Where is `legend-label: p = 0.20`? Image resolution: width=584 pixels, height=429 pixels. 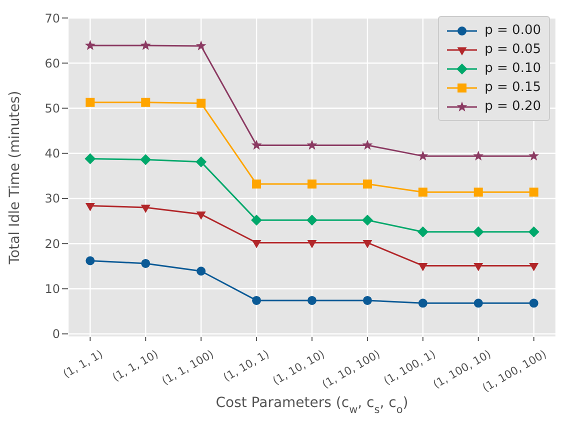
legend-label: p = 0.20 is located at coordinates (512, 106).